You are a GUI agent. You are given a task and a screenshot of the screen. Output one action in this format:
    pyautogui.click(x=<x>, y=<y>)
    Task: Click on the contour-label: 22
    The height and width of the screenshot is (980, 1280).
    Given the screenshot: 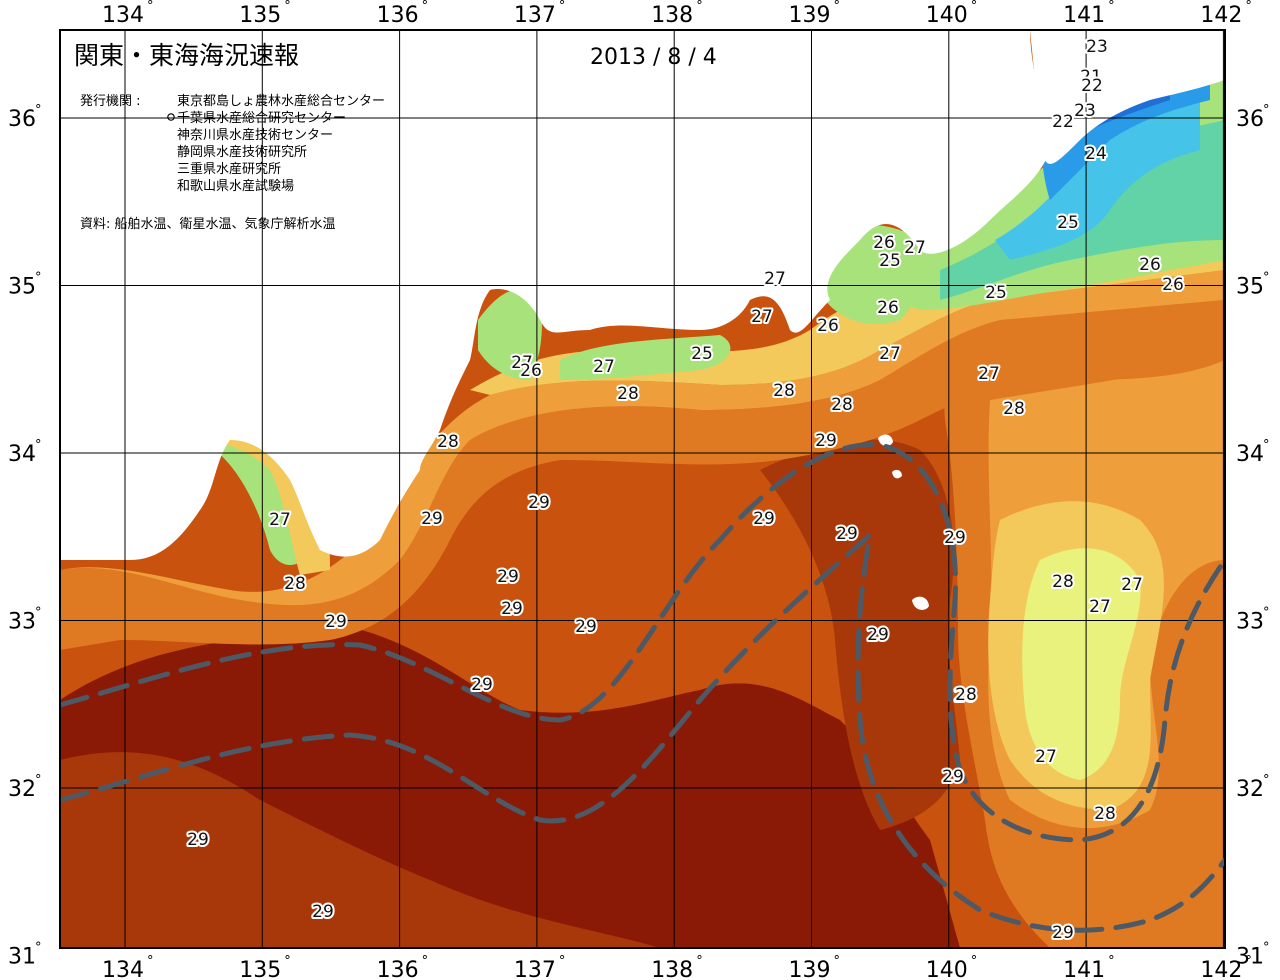 What is the action you would take?
    pyautogui.click(x=1092, y=86)
    